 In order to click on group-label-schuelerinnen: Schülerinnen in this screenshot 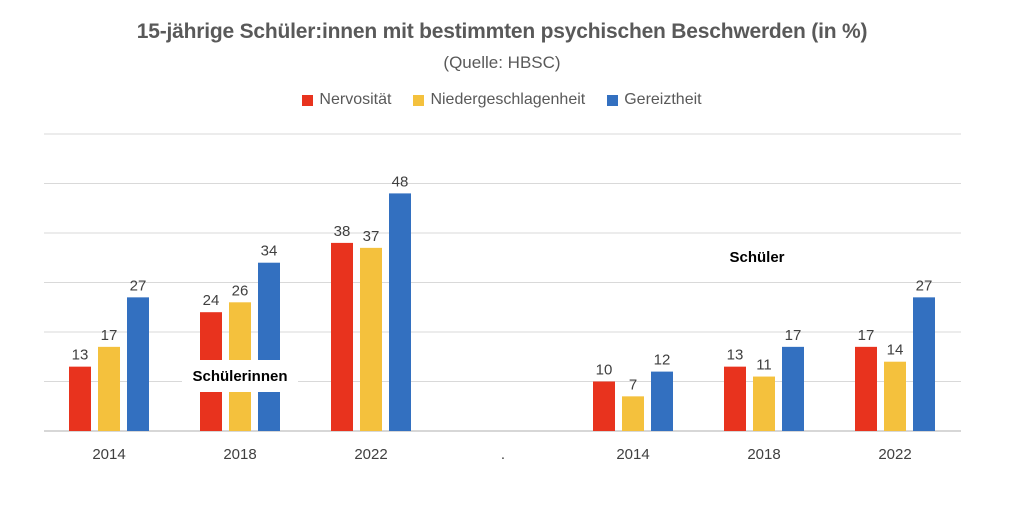, I will do `click(239, 376)`.